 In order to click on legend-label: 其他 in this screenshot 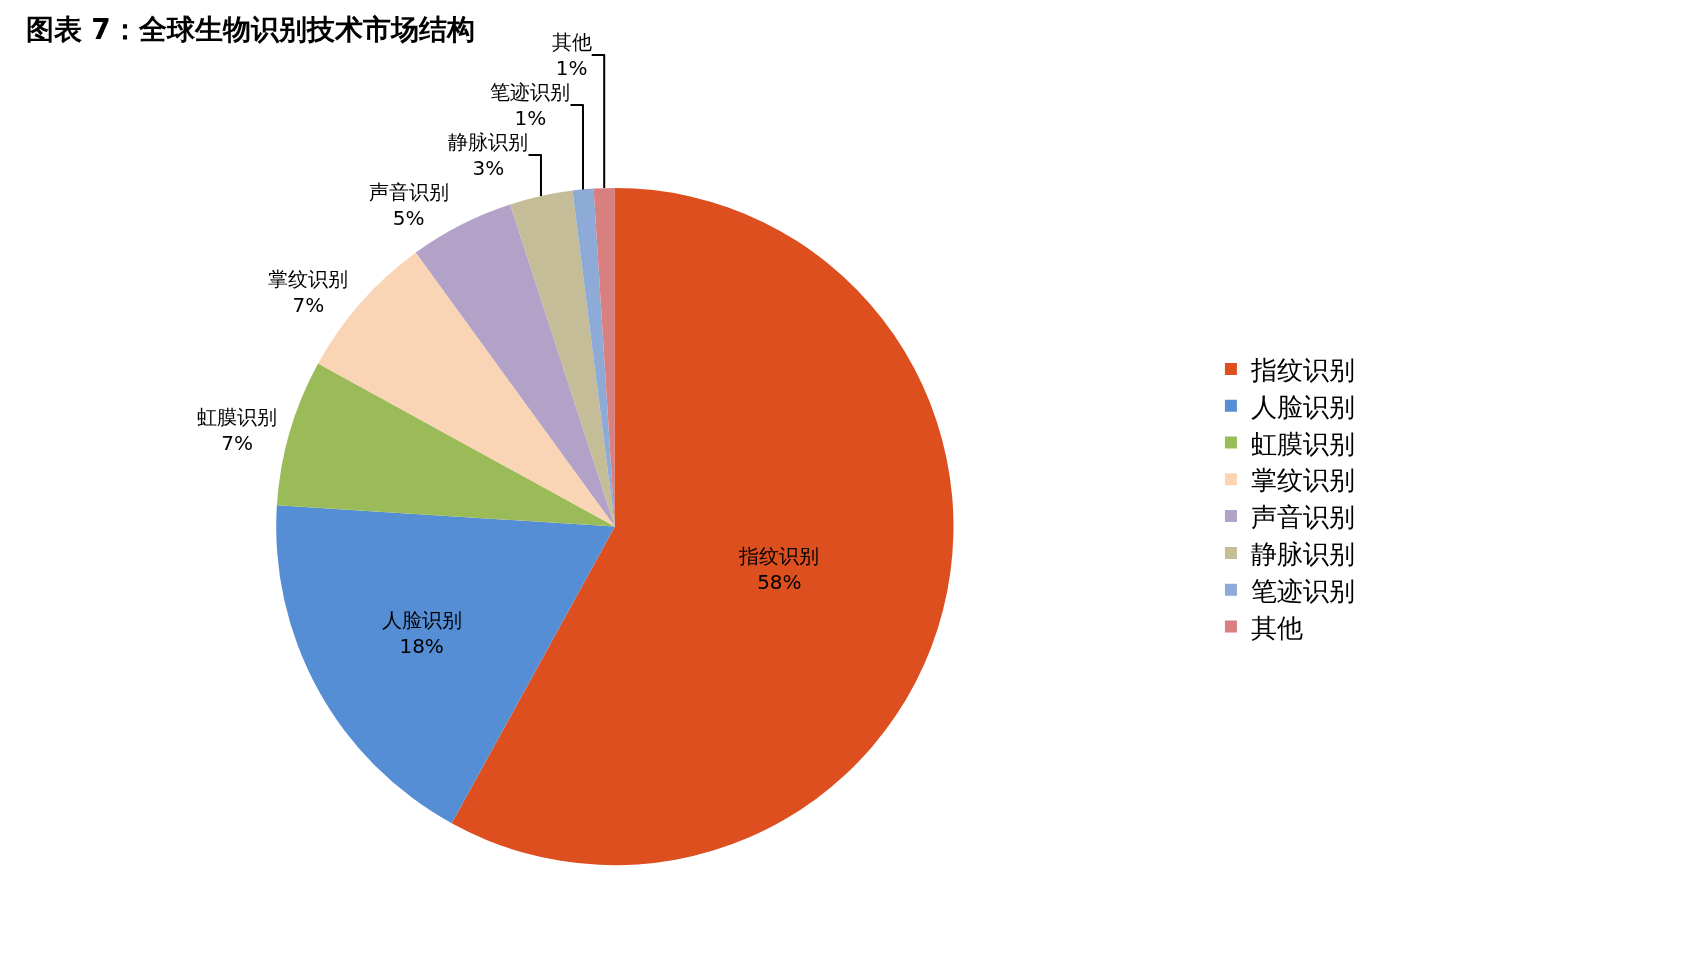, I will do `click(1276, 627)`.